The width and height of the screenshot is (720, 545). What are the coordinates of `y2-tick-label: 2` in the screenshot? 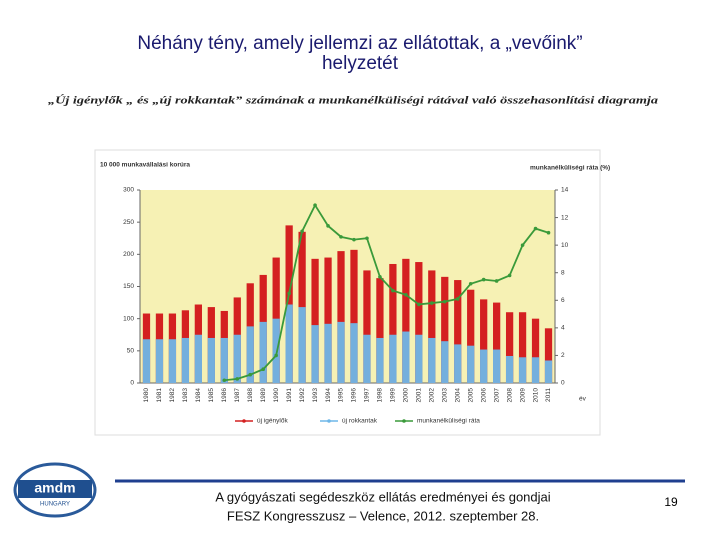 It's located at (563, 355).